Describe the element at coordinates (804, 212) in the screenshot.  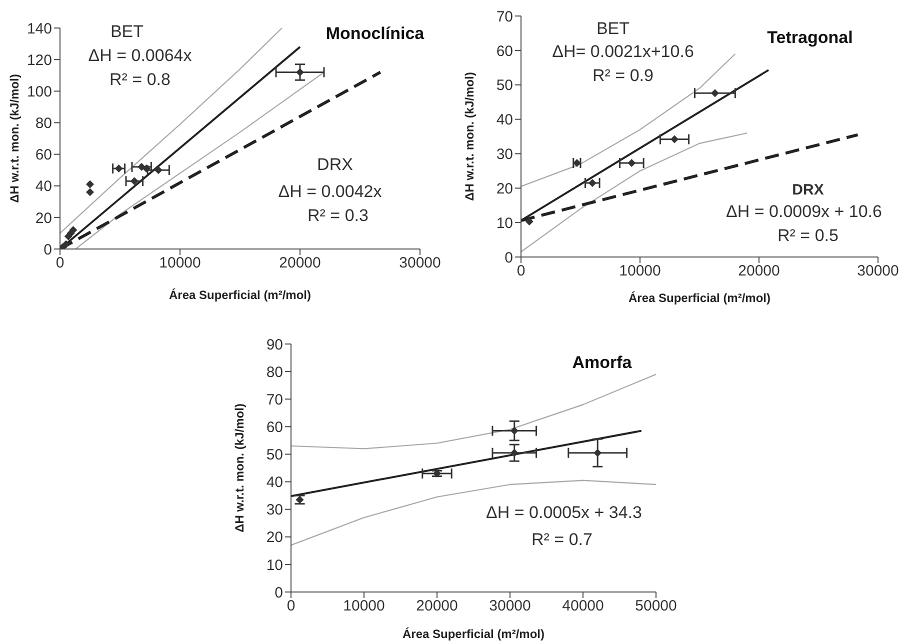
I see `annotation: ΔH = 0.0009x + 10.6` at that location.